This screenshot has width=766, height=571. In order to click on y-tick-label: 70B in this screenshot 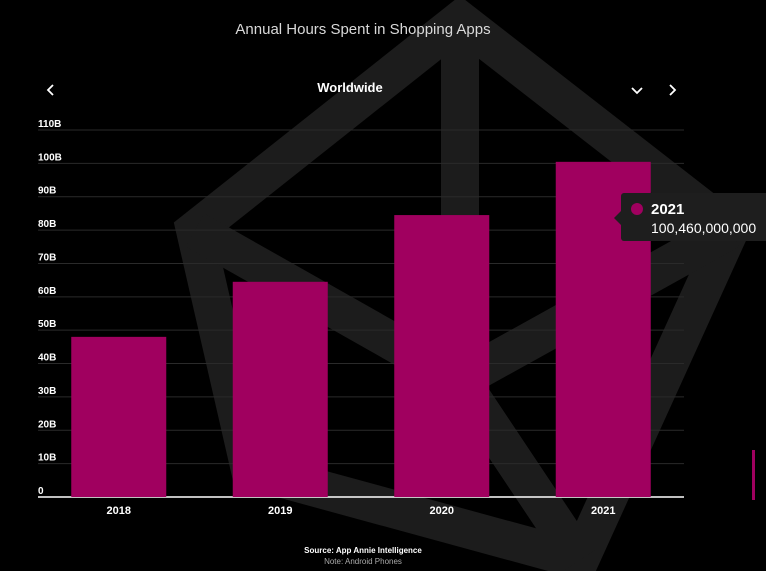, I will do `click(47, 257)`.